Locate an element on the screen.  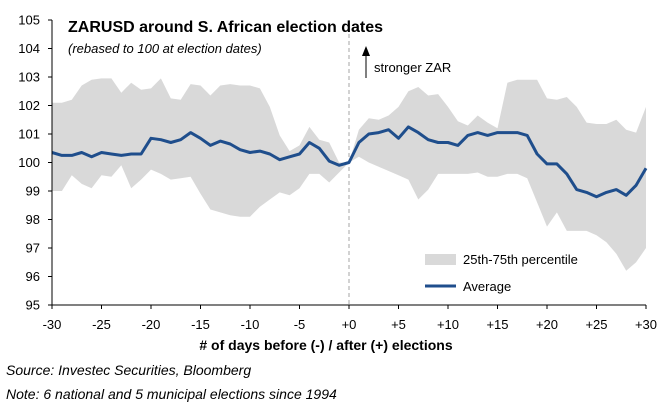
y-tick-label: 103 is located at coordinates (29, 77).